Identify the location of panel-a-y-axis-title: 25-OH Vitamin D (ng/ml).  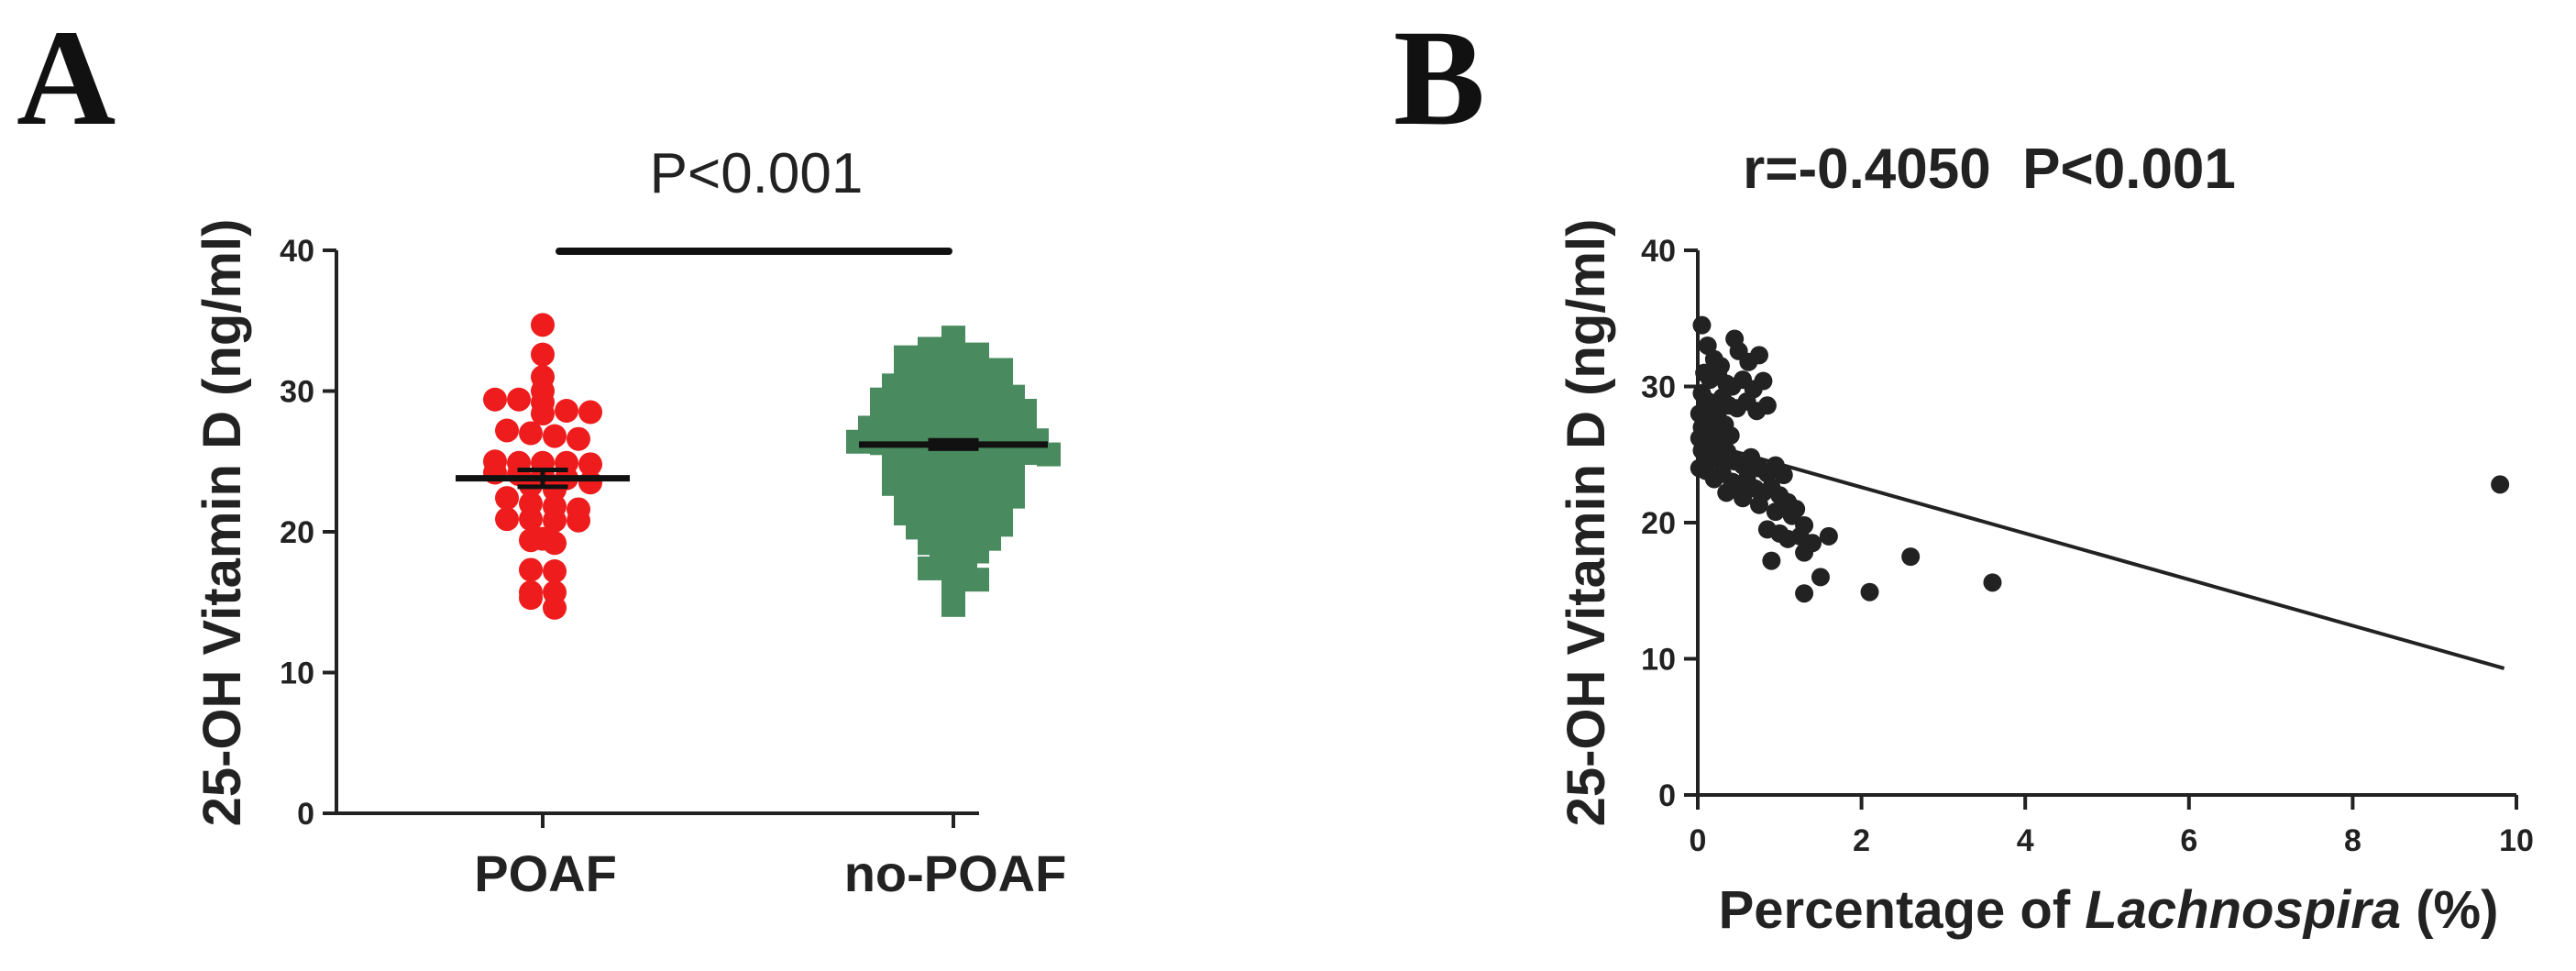
(222, 523).